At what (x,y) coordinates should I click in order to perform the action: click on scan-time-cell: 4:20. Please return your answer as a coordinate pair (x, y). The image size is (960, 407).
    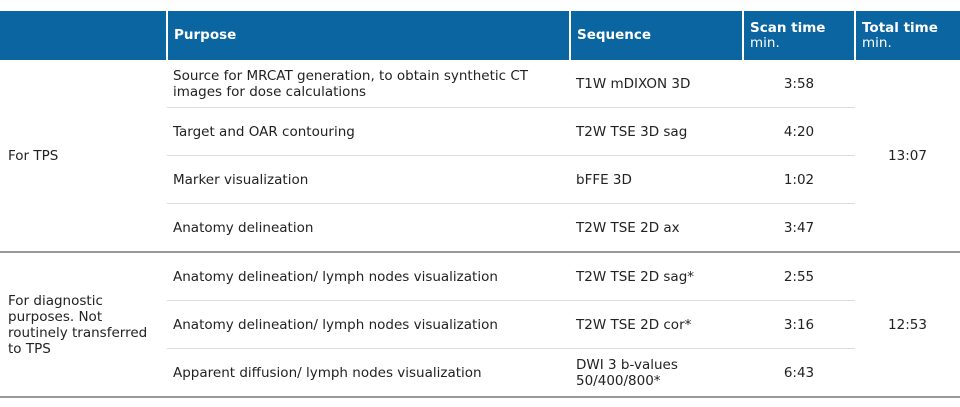
    Looking at the image, I should click on (799, 131).